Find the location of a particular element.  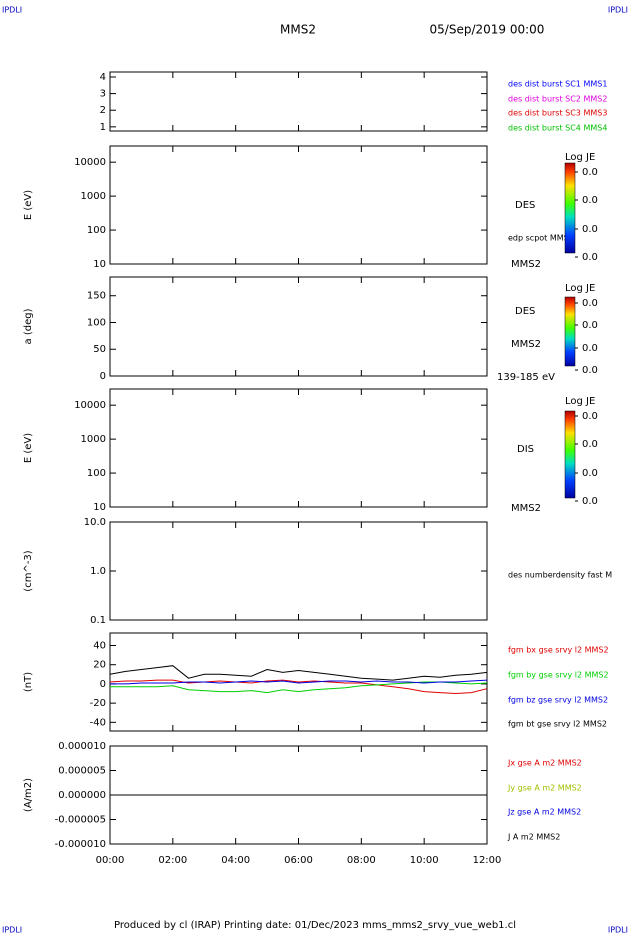

y-tick-label: 20 is located at coordinates (99, 665).